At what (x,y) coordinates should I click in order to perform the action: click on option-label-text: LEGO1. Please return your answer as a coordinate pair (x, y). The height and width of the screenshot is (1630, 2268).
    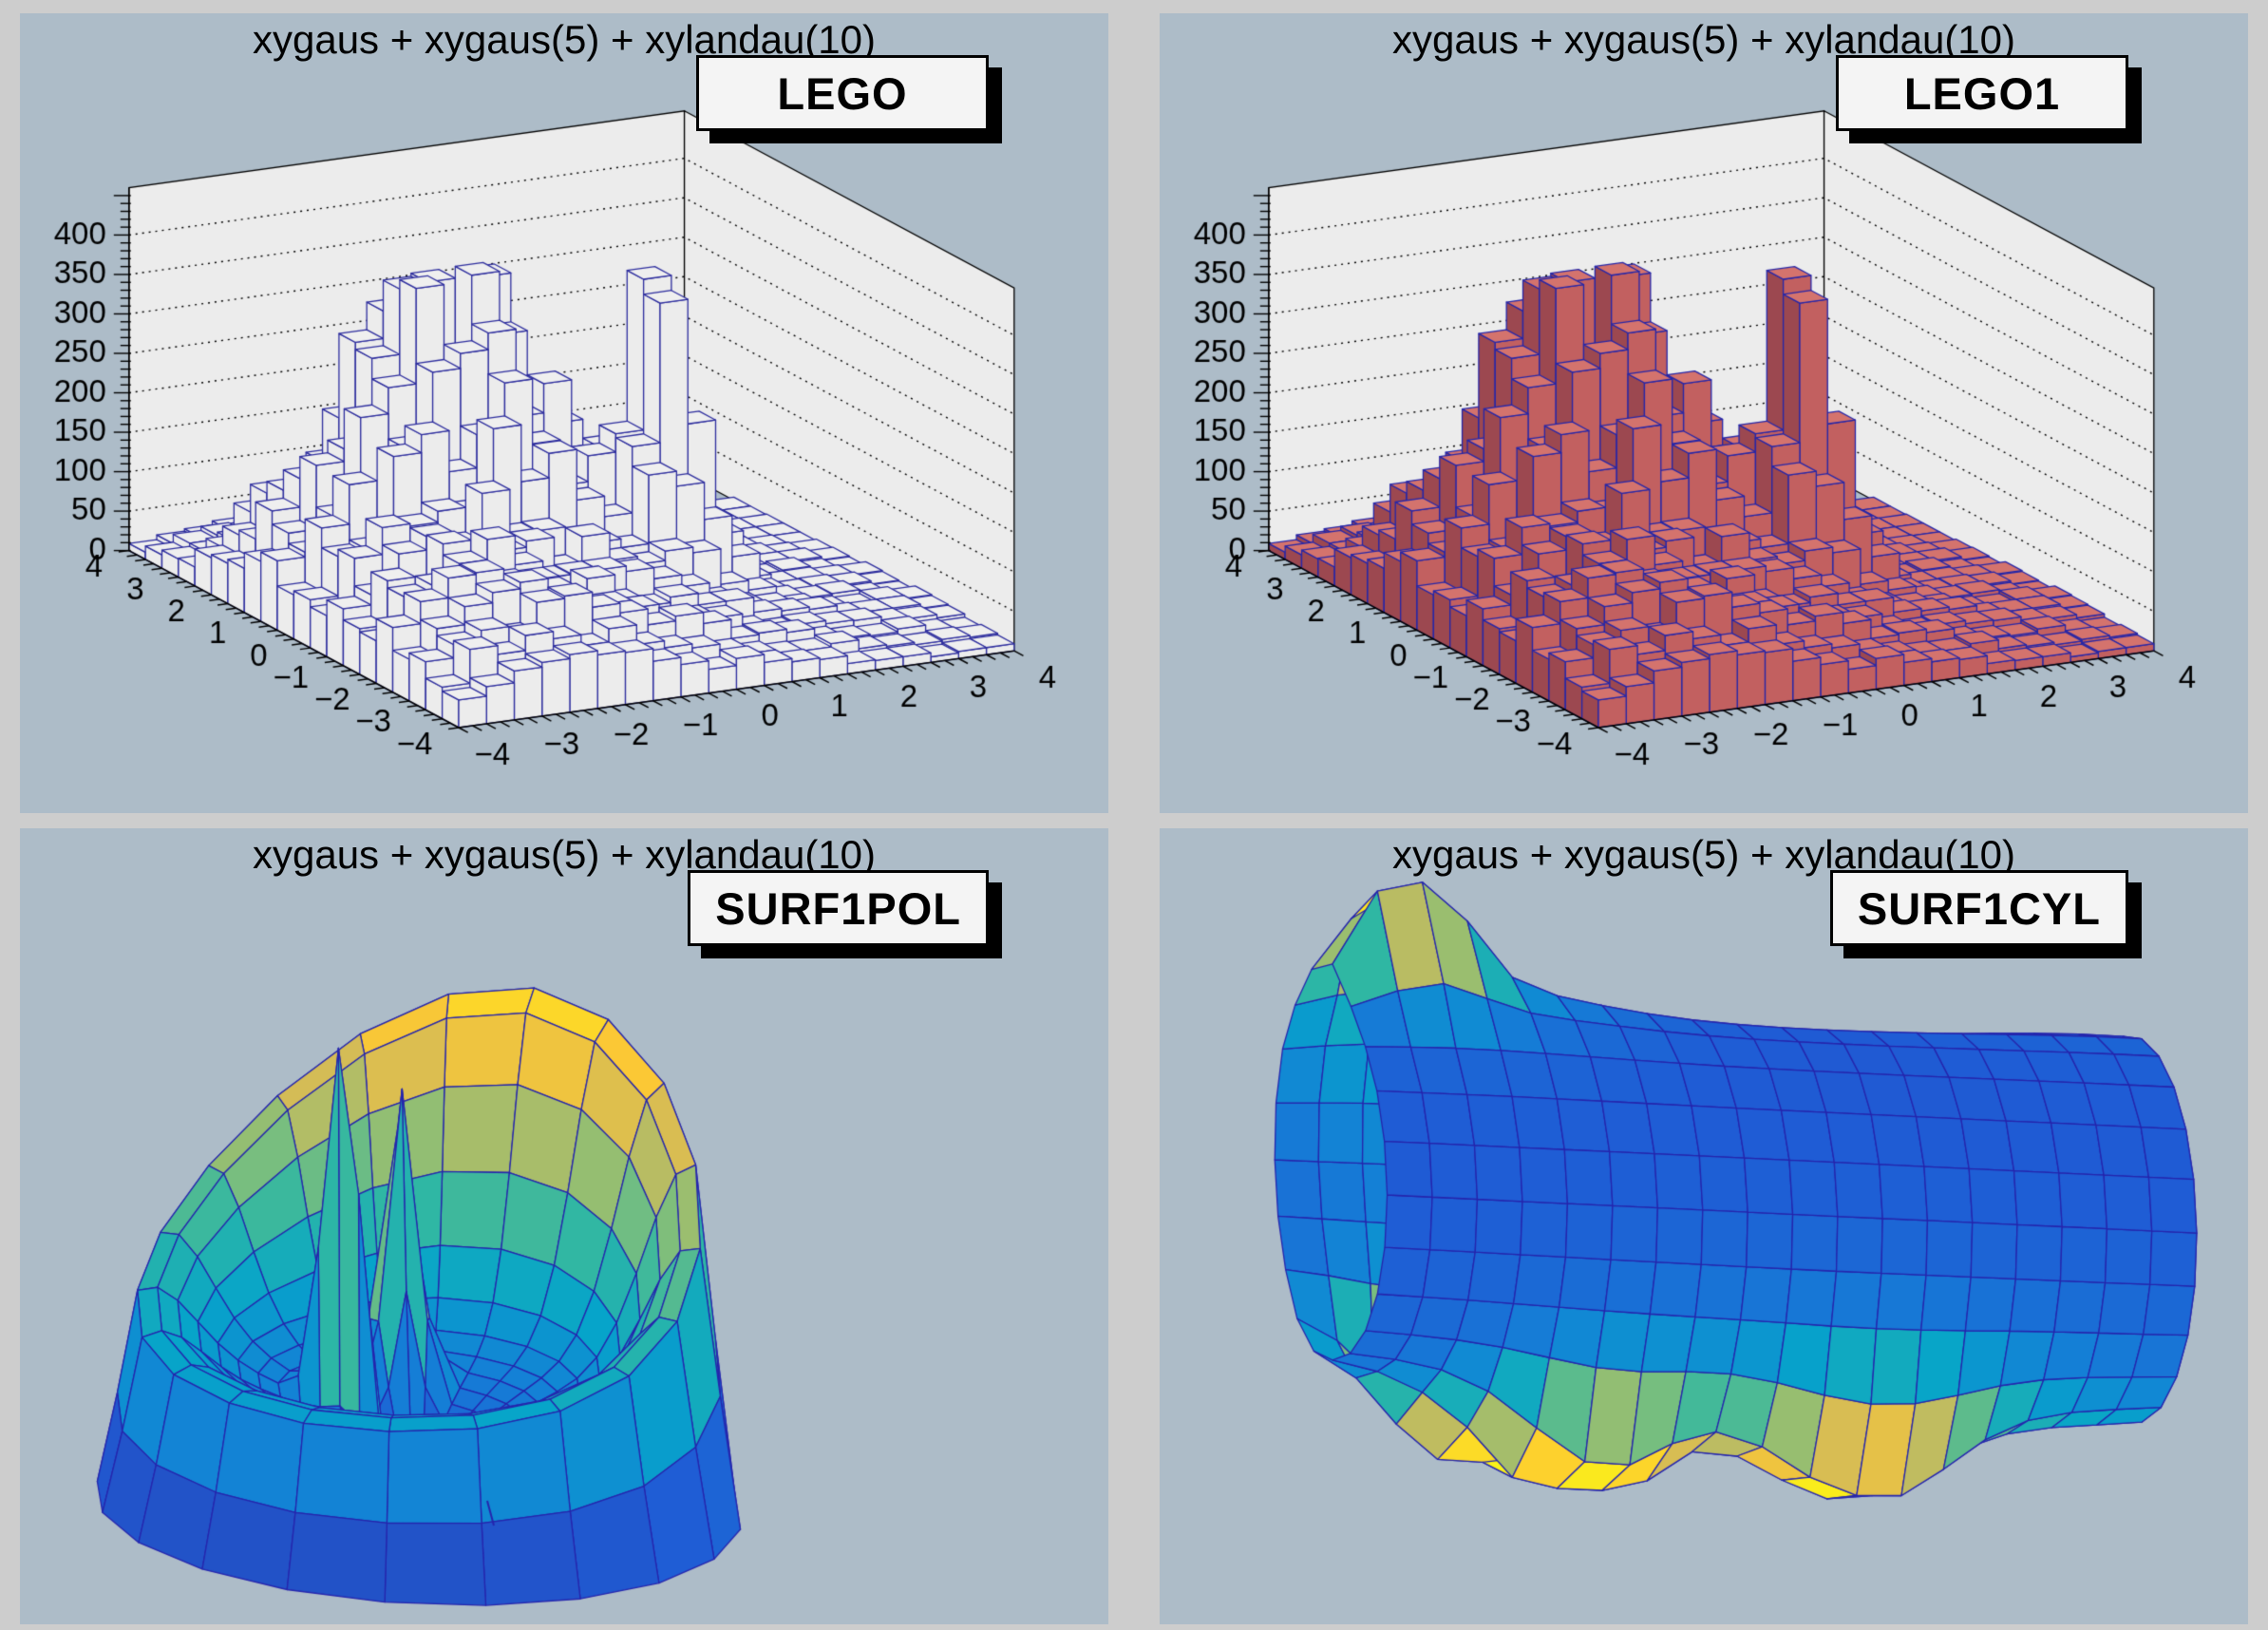
    Looking at the image, I should click on (1982, 93).